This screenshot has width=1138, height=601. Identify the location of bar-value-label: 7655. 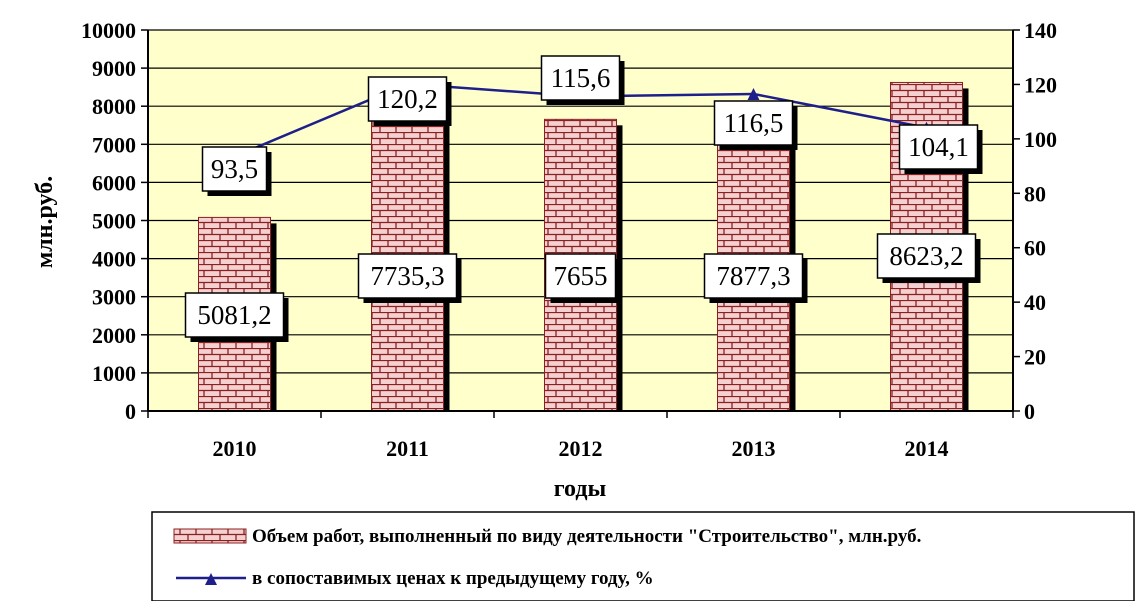
(581, 276).